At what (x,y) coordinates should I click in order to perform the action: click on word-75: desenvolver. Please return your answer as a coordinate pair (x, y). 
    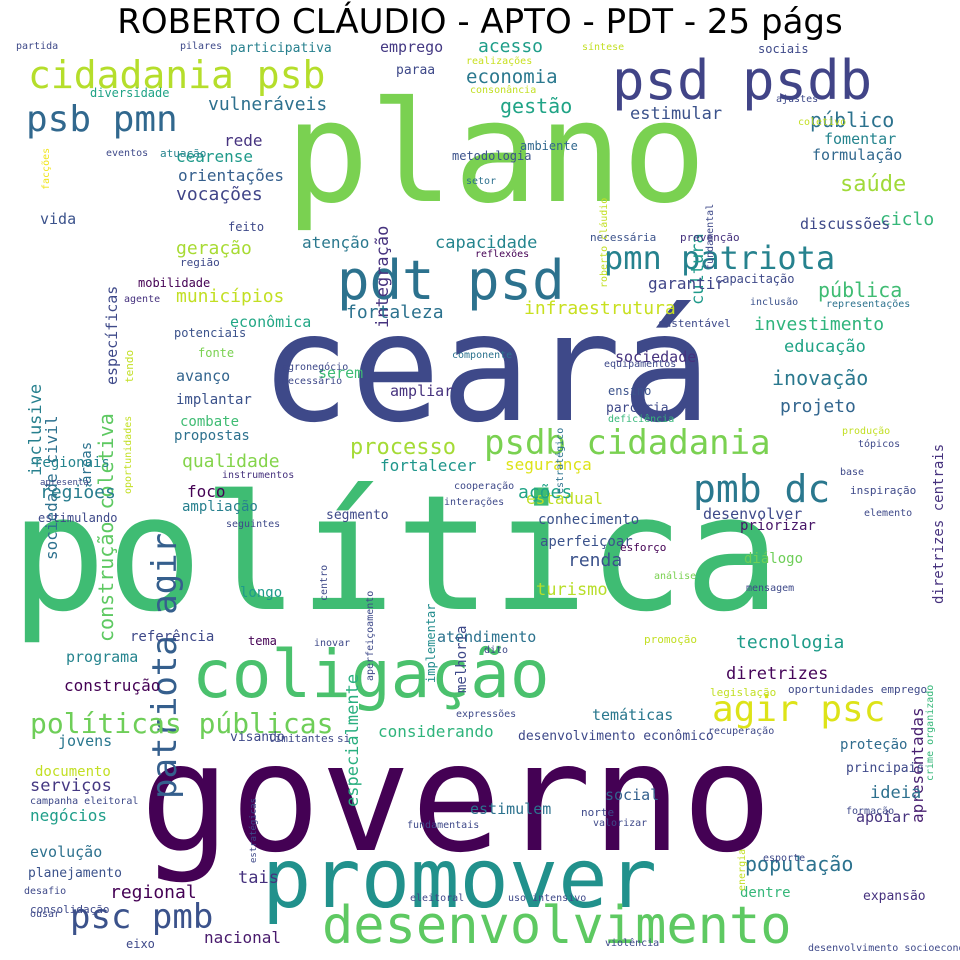
    Looking at the image, I should click on (753, 514).